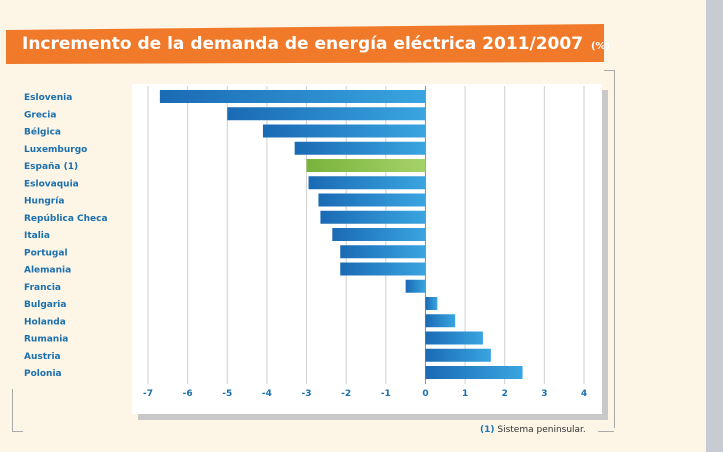 Image resolution: width=723 pixels, height=452 pixels. I want to click on x-tick-label: 1, so click(465, 394).